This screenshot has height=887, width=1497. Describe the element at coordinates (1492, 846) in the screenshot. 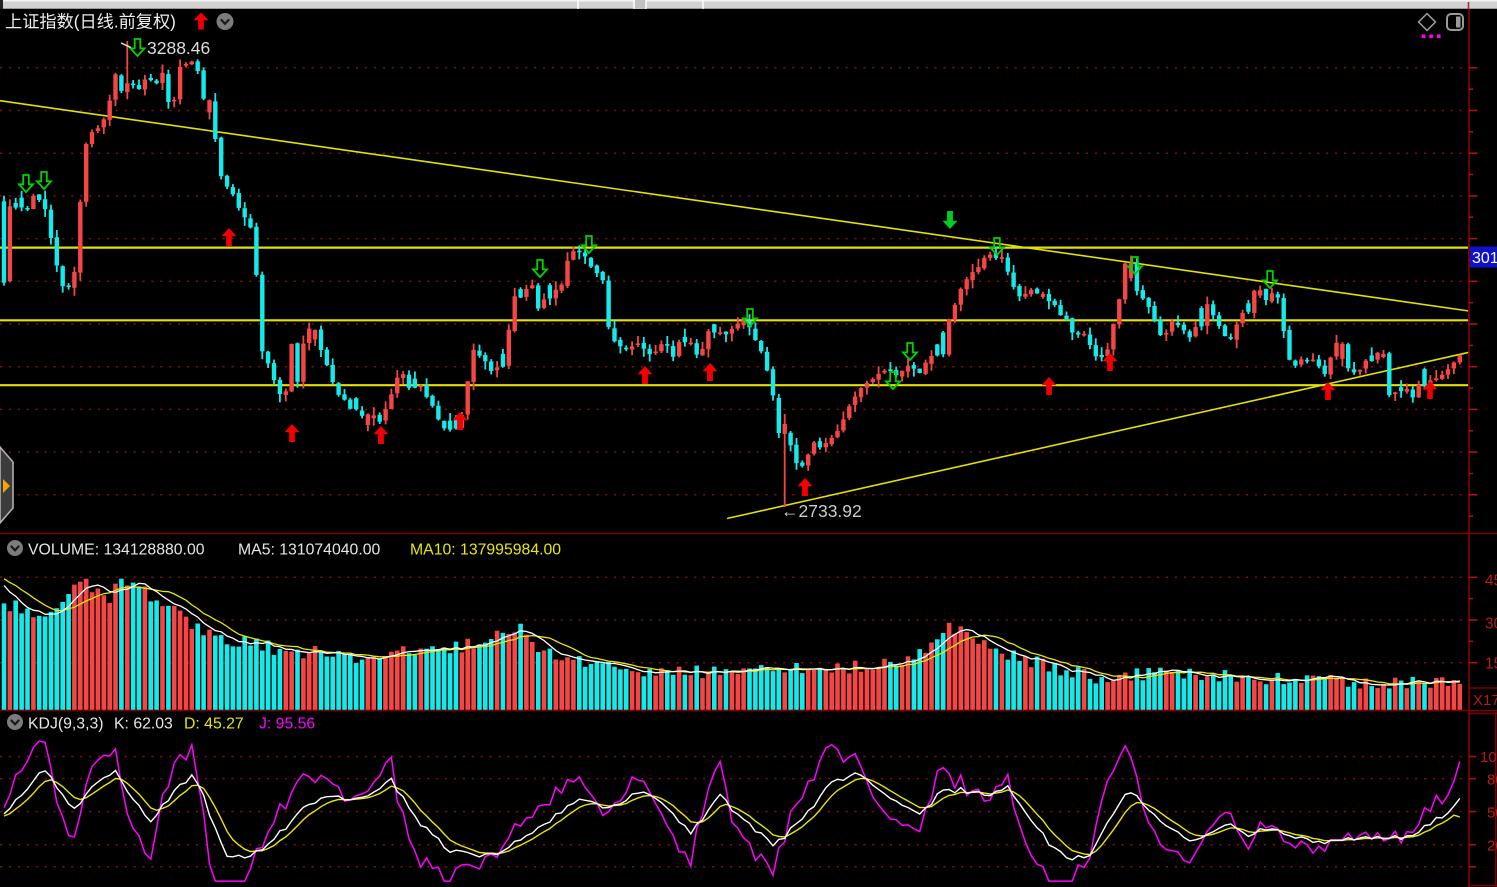

I see `svg-text: 20` at that location.